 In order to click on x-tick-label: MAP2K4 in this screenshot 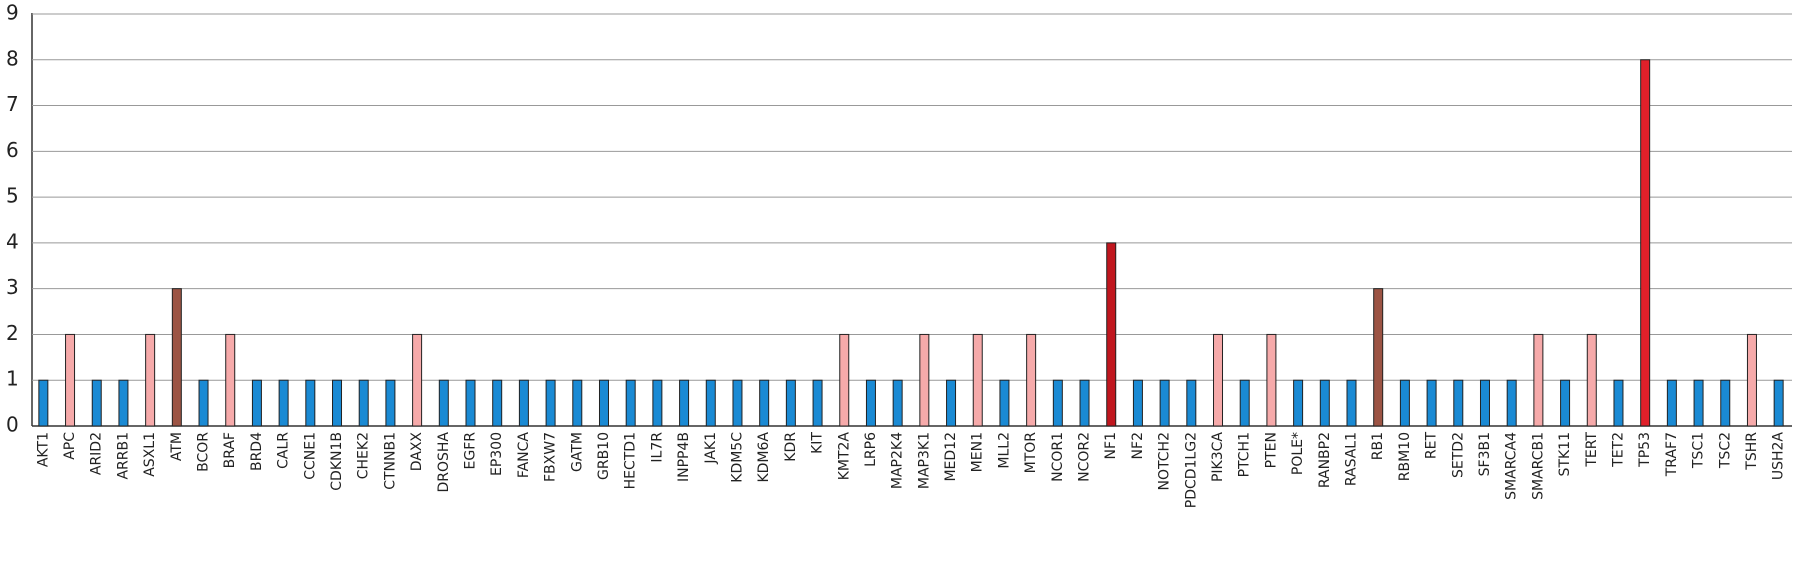, I will do `click(898, 460)`.